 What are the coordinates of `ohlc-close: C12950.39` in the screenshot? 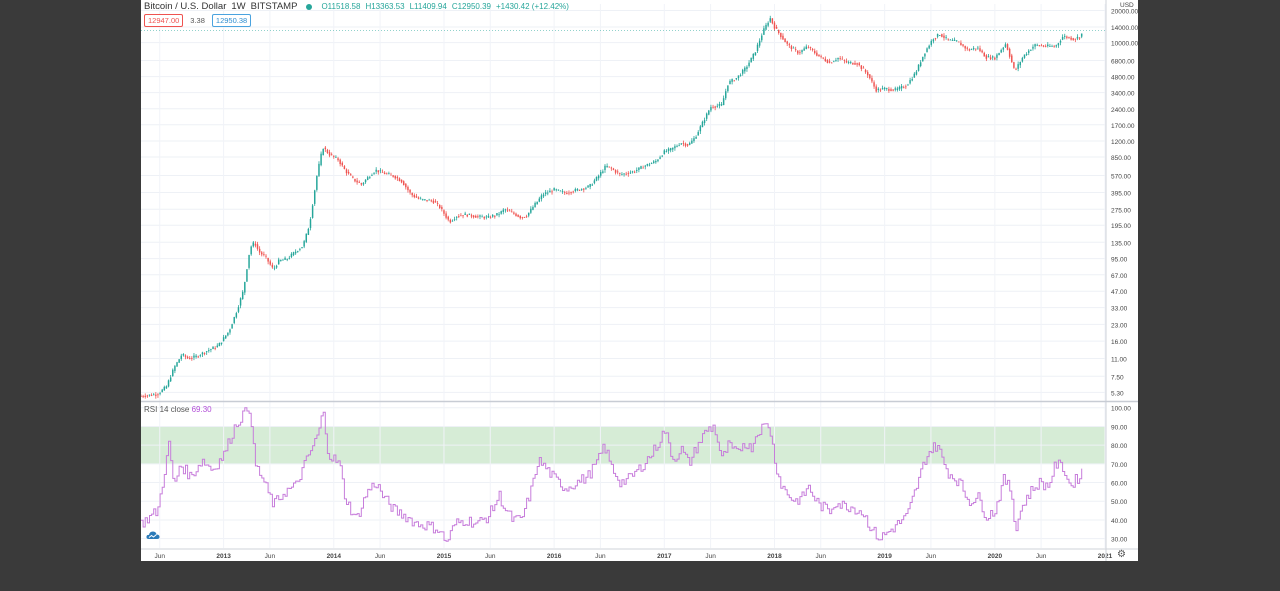 It's located at (471, 6).